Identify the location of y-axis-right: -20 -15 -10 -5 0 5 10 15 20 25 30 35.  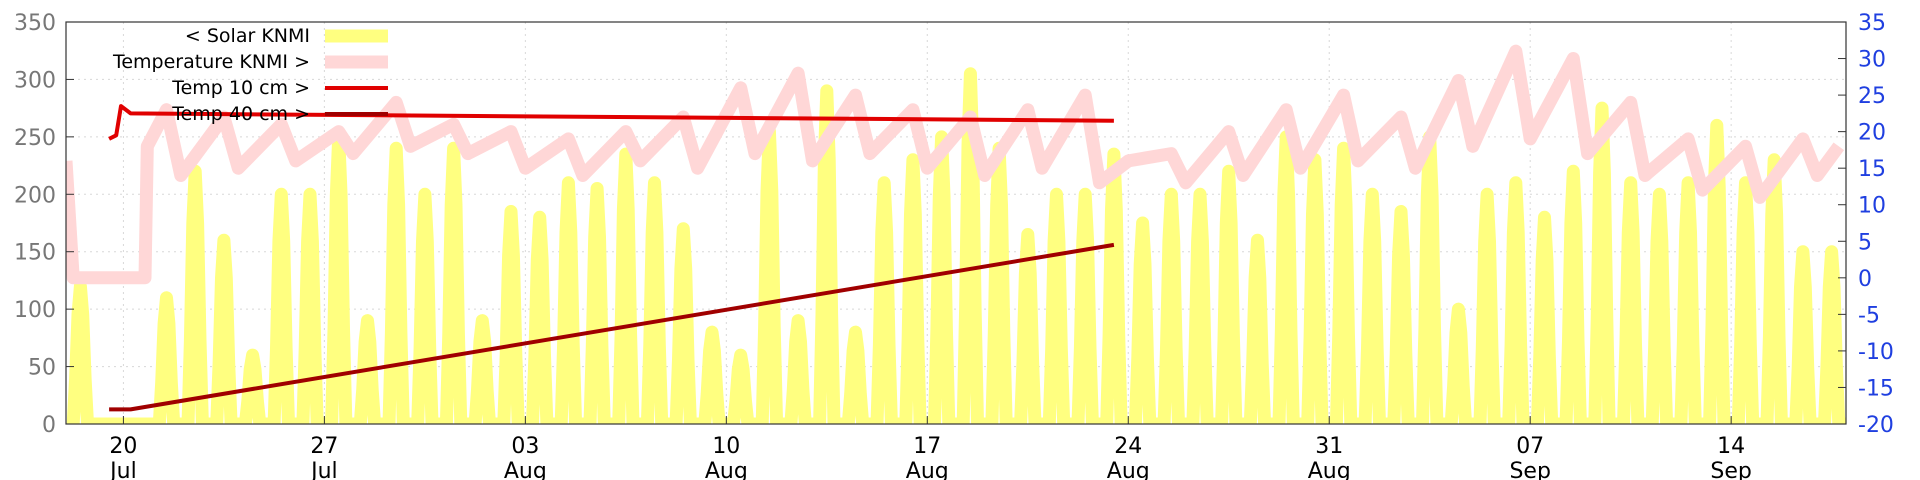
(1866, 224).